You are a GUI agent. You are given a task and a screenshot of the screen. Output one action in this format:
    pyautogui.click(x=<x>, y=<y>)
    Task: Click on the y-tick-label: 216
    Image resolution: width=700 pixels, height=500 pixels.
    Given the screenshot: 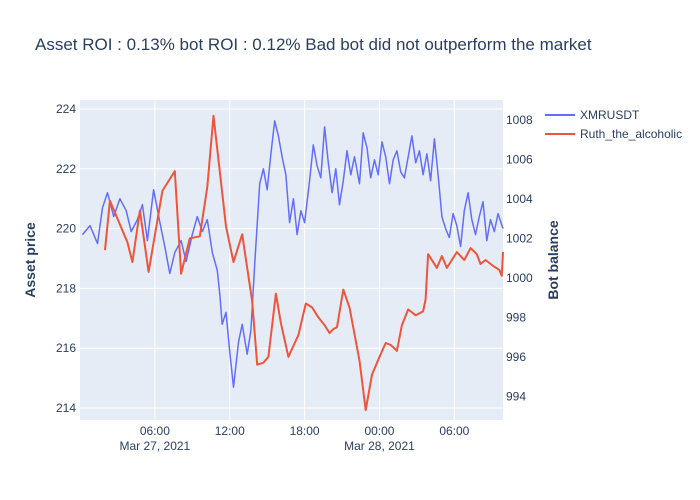 What is the action you would take?
    pyautogui.click(x=66, y=348)
    